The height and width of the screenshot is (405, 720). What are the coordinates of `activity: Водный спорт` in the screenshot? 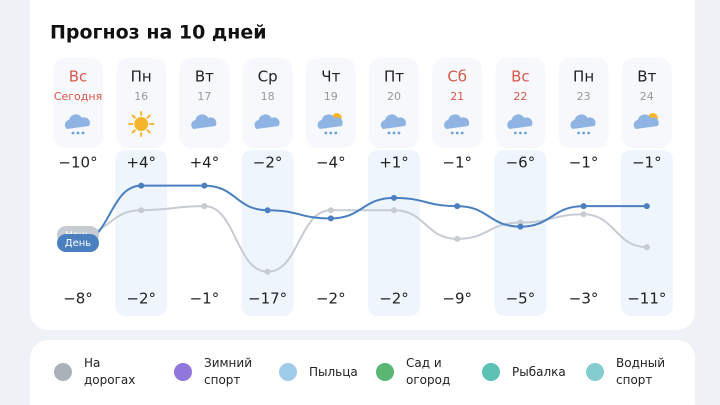 It's located at (629, 372).